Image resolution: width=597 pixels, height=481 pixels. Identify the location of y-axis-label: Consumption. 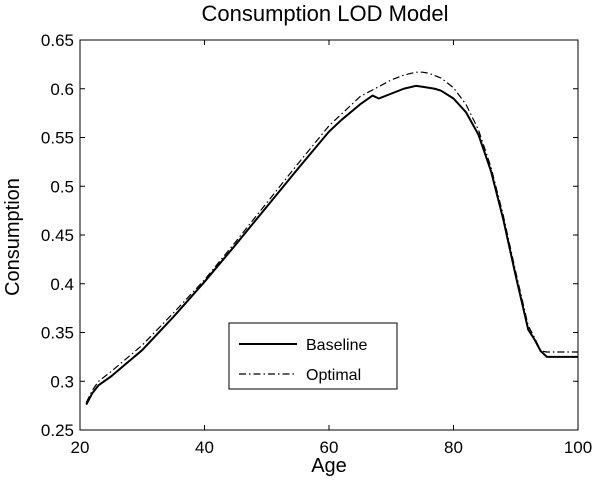
(13, 237).